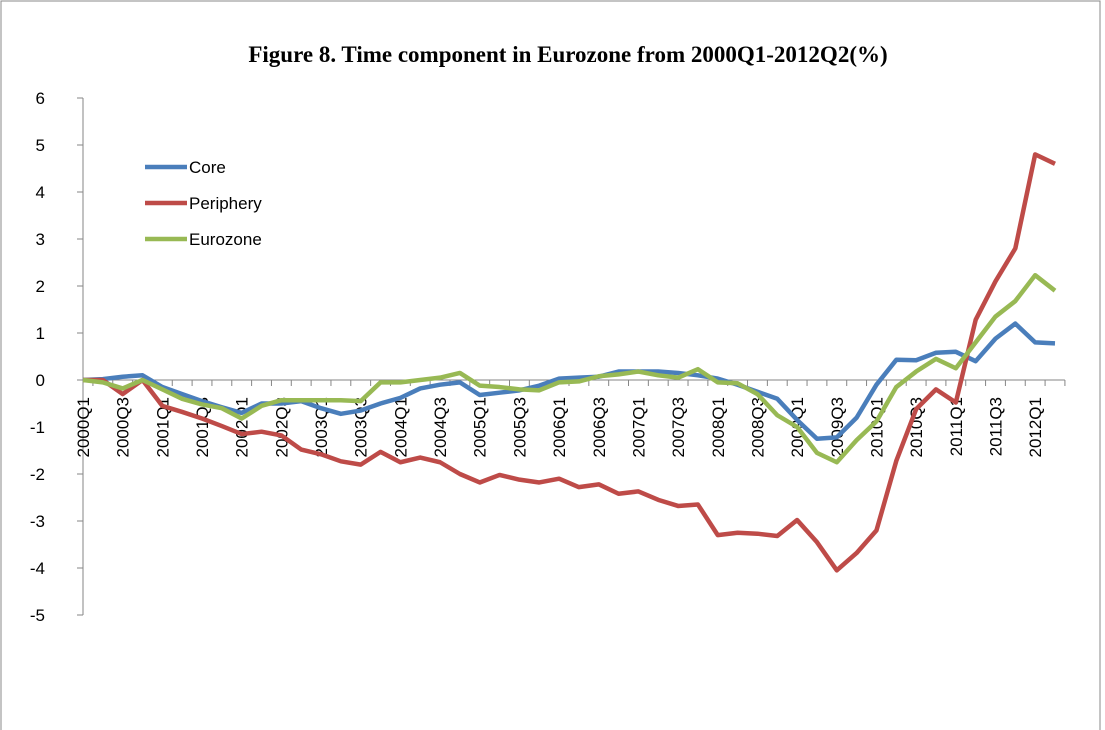 This screenshot has height=730, width=1105. Describe the element at coordinates (837, 427) in the screenshot. I see `x-tick-label: 2009Q3` at that location.